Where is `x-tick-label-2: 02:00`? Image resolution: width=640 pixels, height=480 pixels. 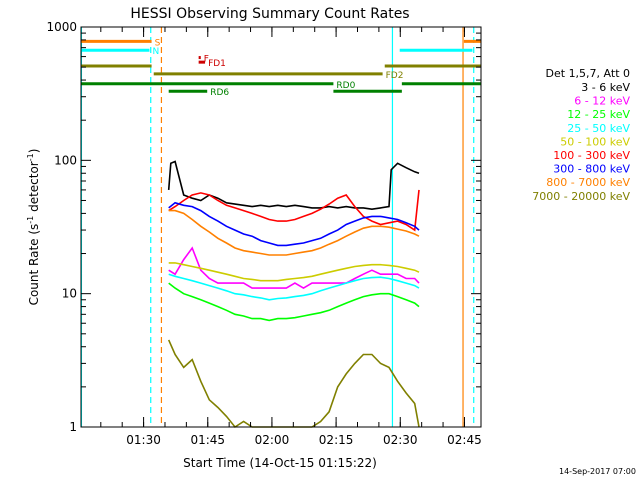
x-tick-label-2: 02:00 is located at coordinates (272, 440).